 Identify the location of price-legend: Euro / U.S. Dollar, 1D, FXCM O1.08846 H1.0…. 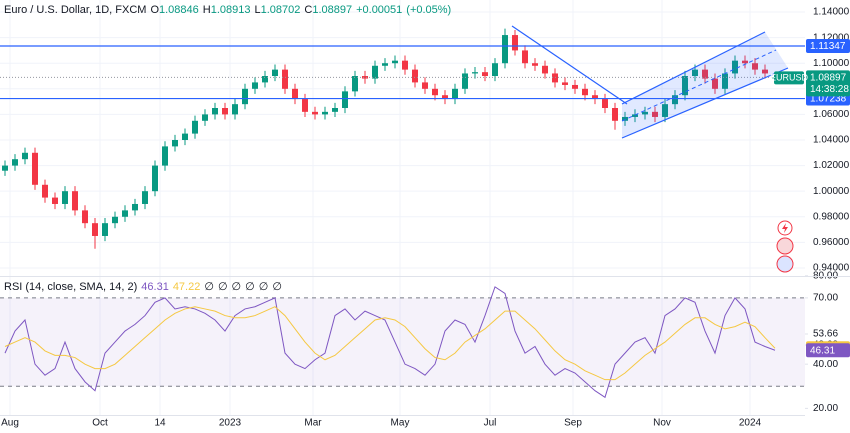
(229, 10).